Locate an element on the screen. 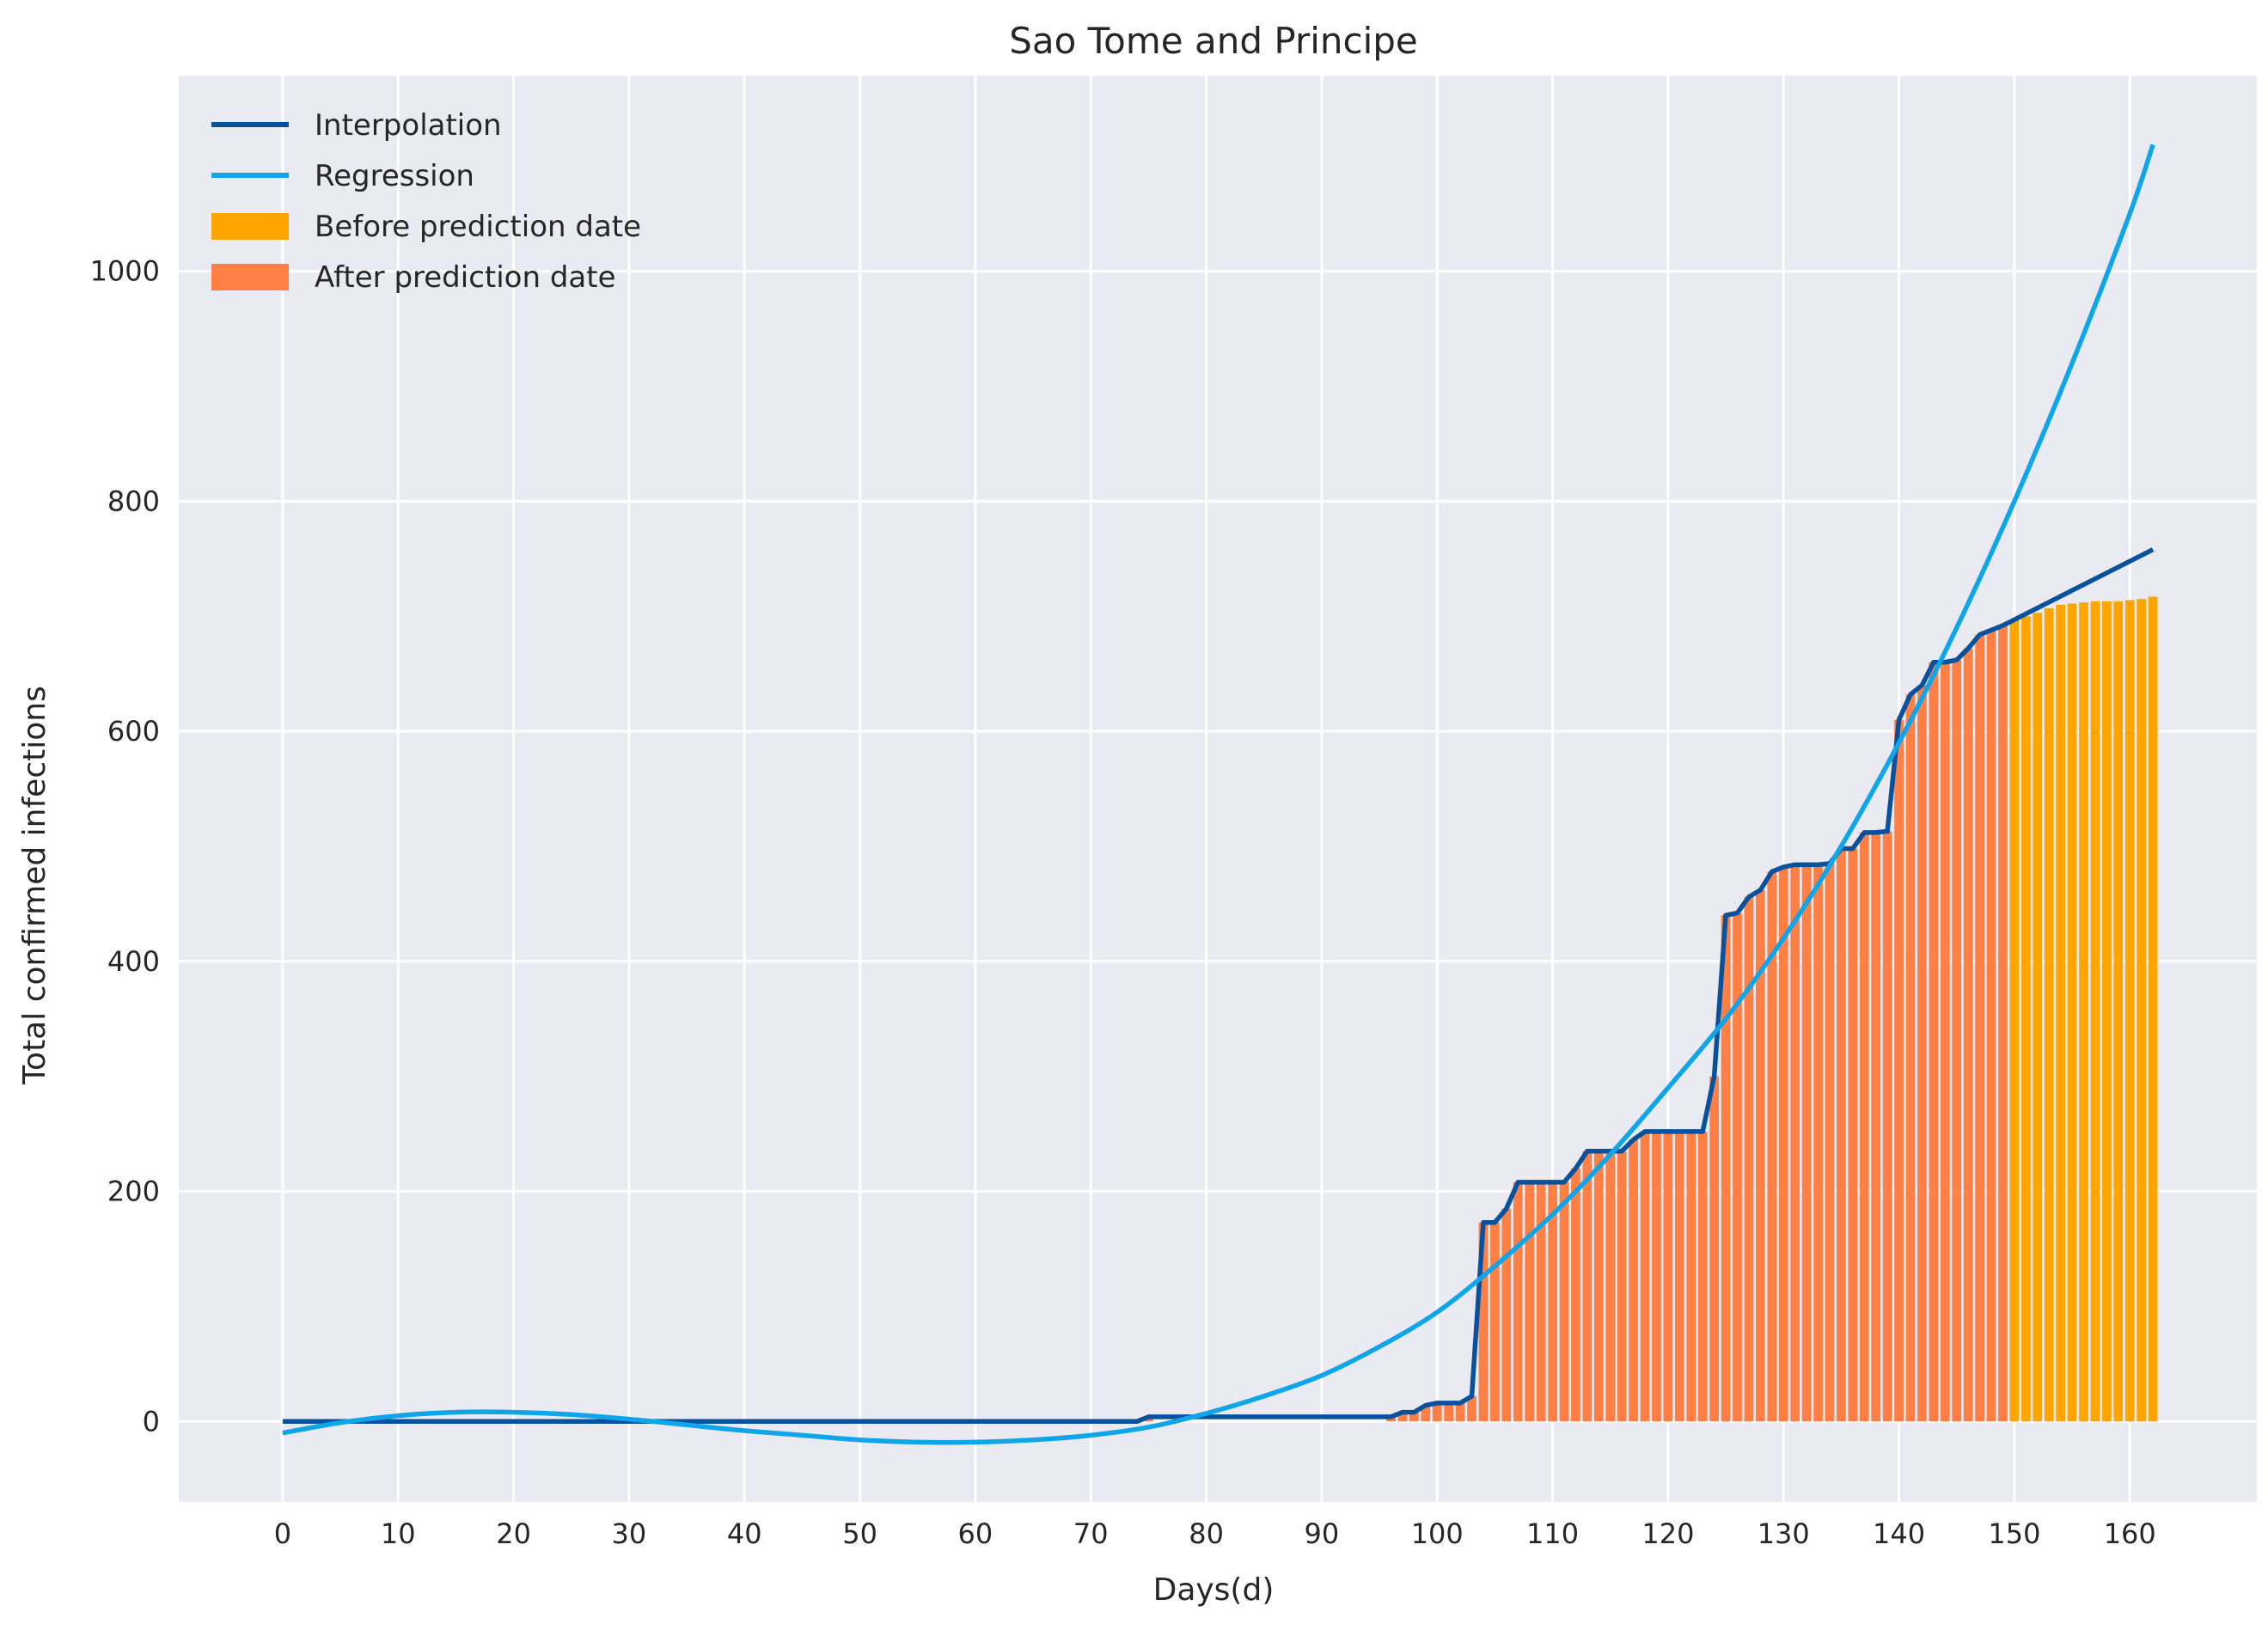  y-tick-label: 0 is located at coordinates (151, 1421).